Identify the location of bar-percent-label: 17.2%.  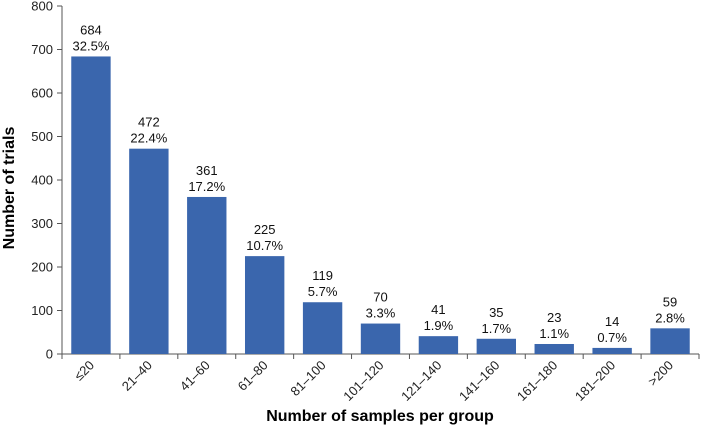
(206, 186).